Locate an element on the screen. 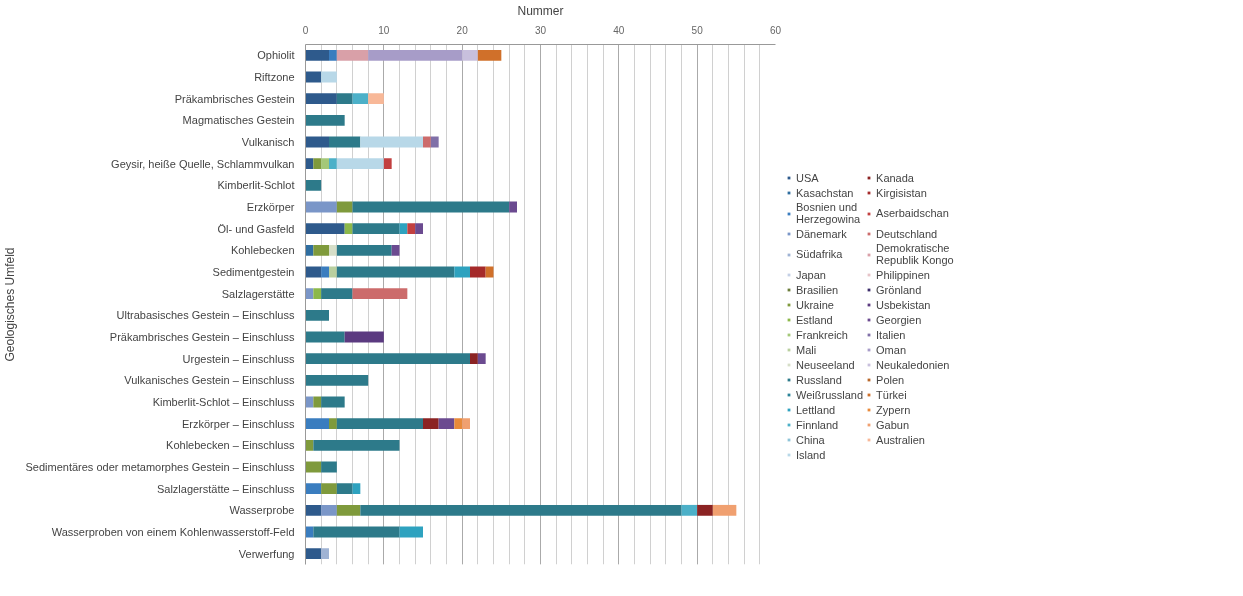 The image size is (1243, 596). y-tick-label: Wasserprobe is located at coordinates (262, 510).